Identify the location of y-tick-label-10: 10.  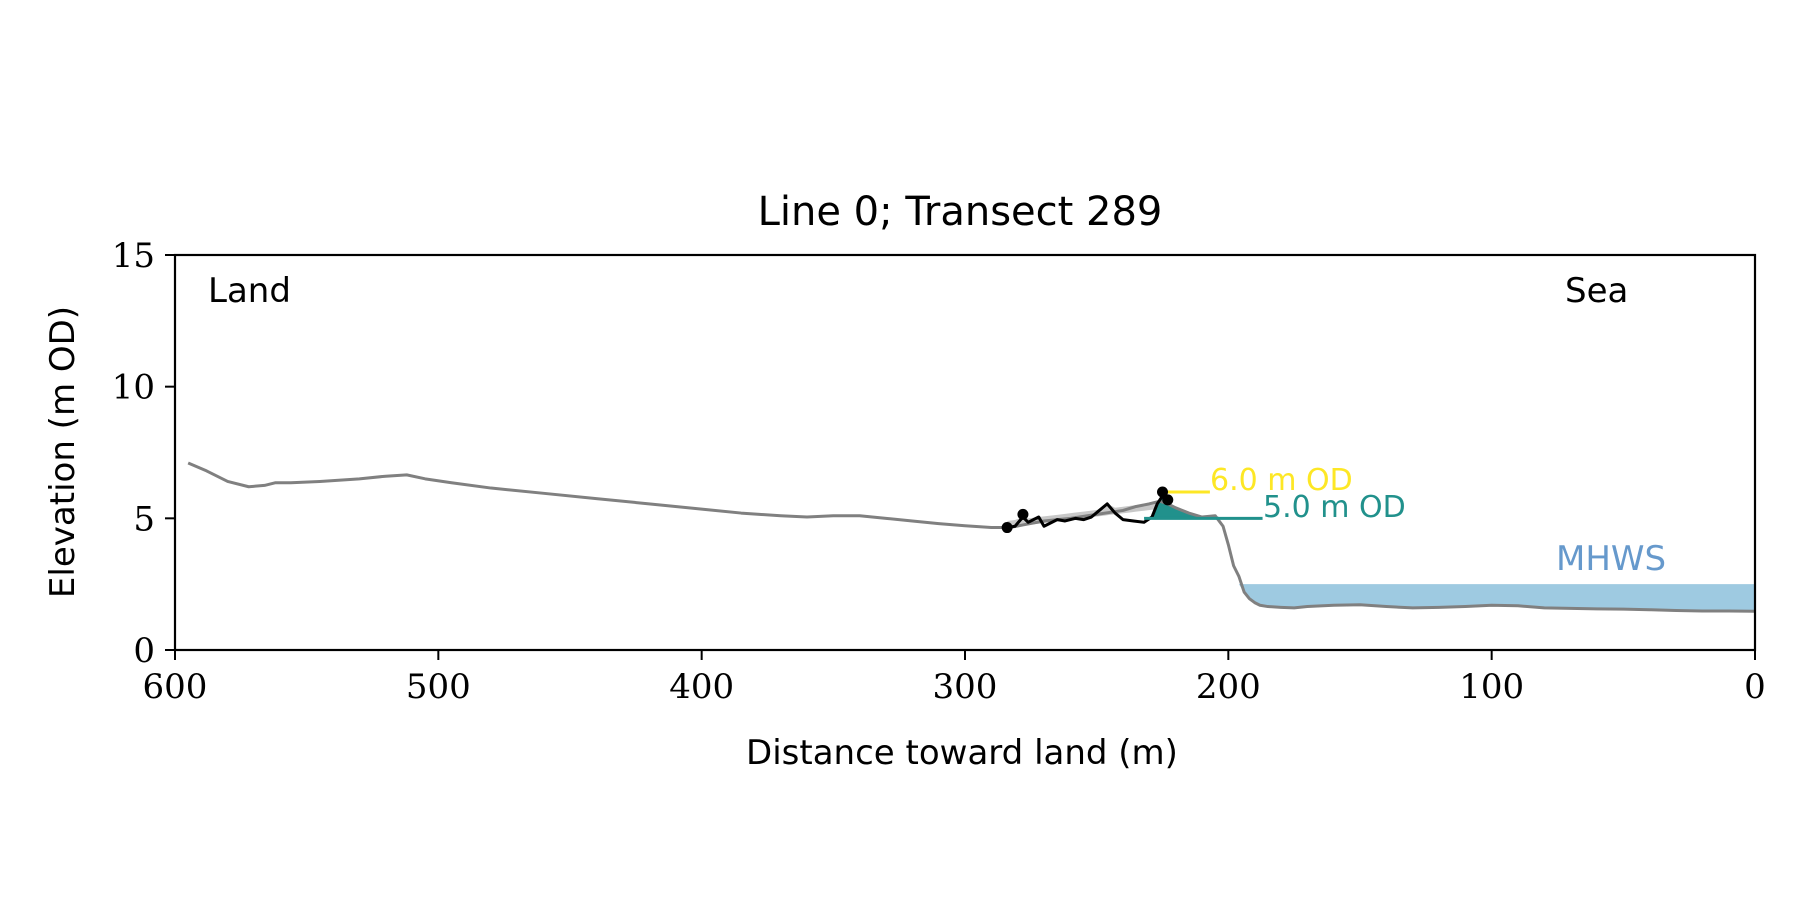
(133, 388).